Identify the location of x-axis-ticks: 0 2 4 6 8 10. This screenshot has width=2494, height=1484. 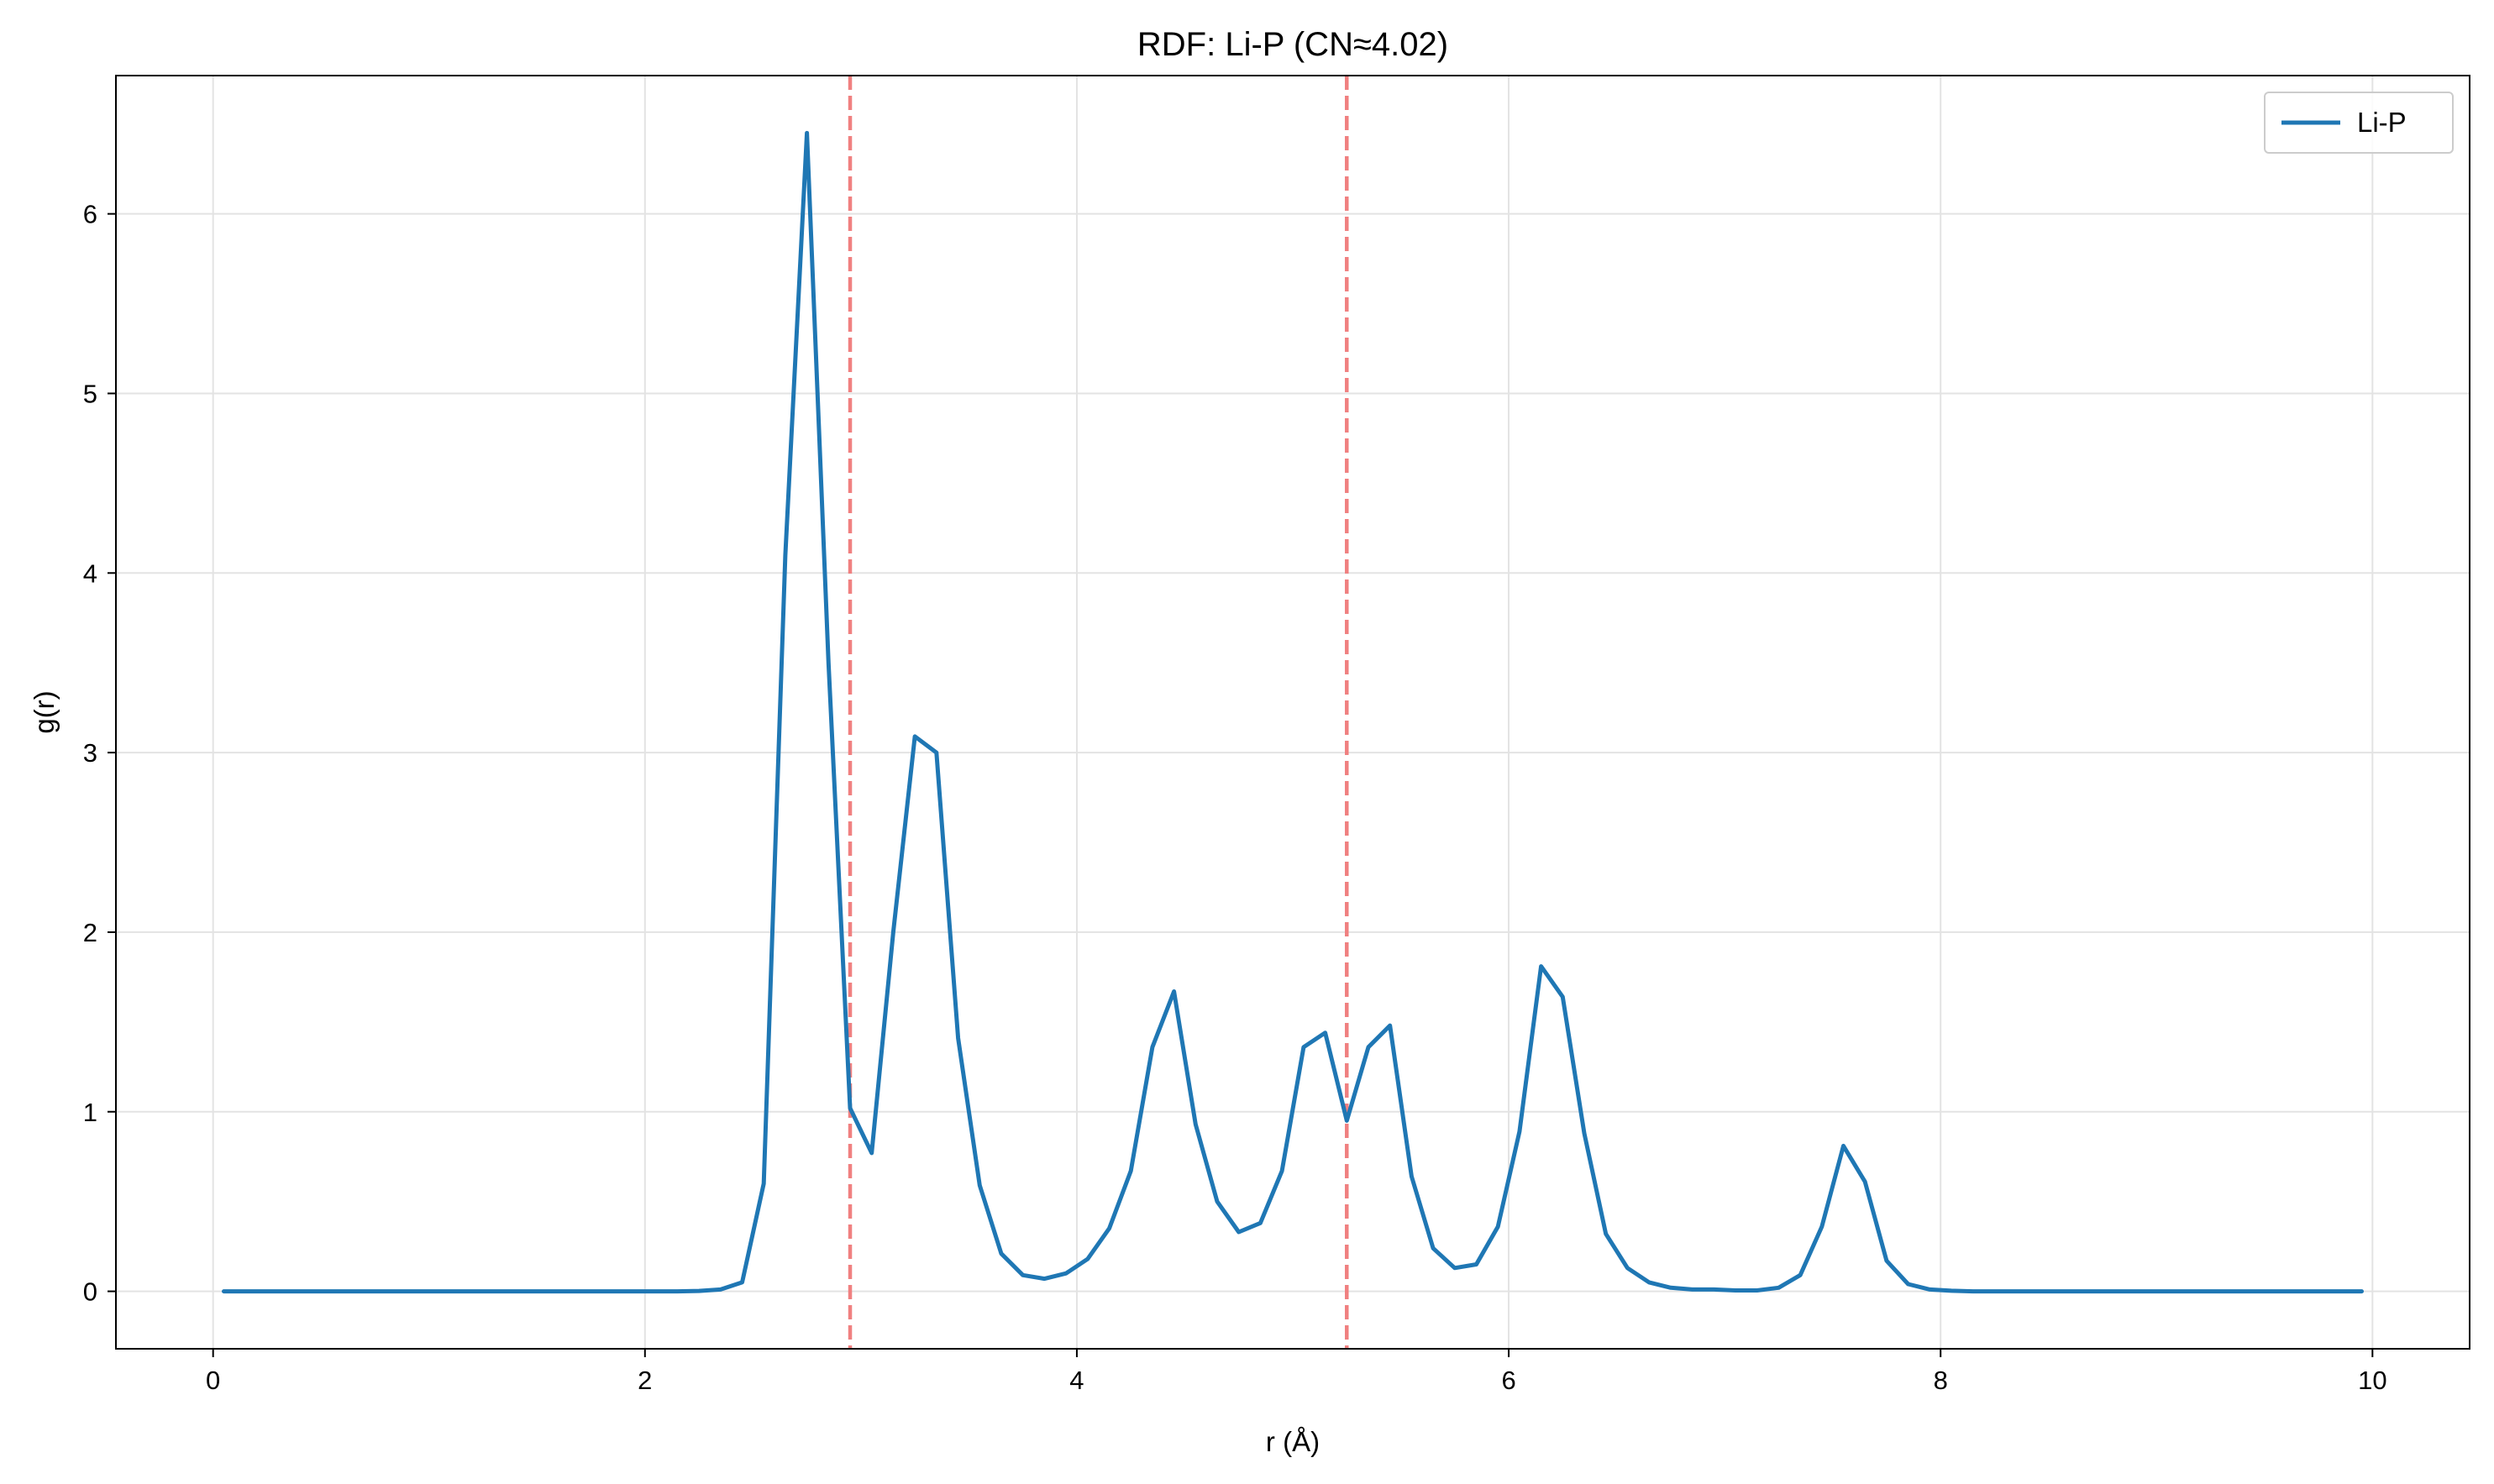
(1296, 1372).